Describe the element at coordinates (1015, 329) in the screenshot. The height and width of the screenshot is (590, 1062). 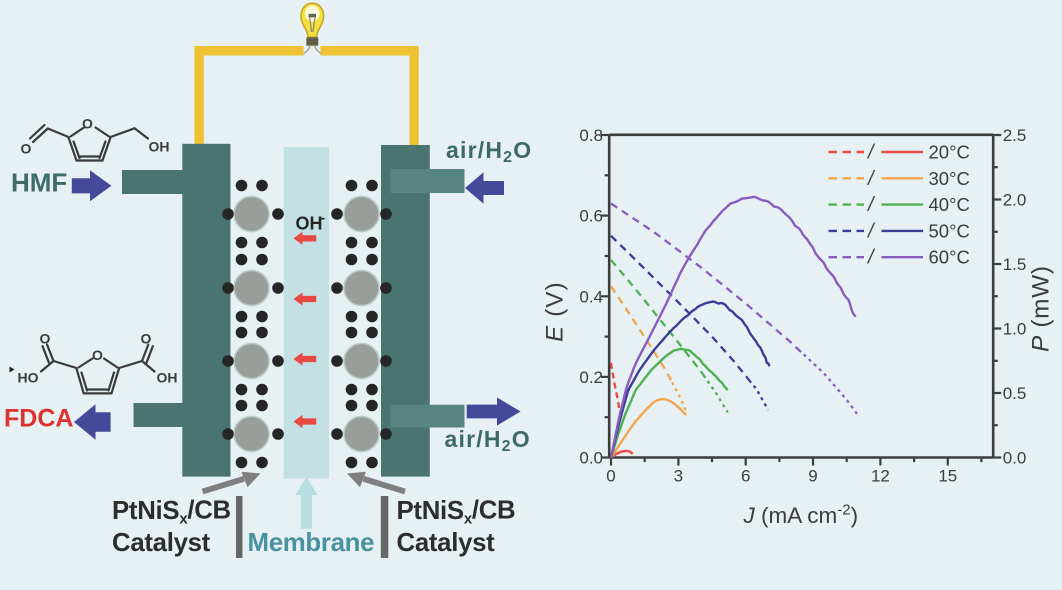
I see `svg-text: 1.0` at that location.